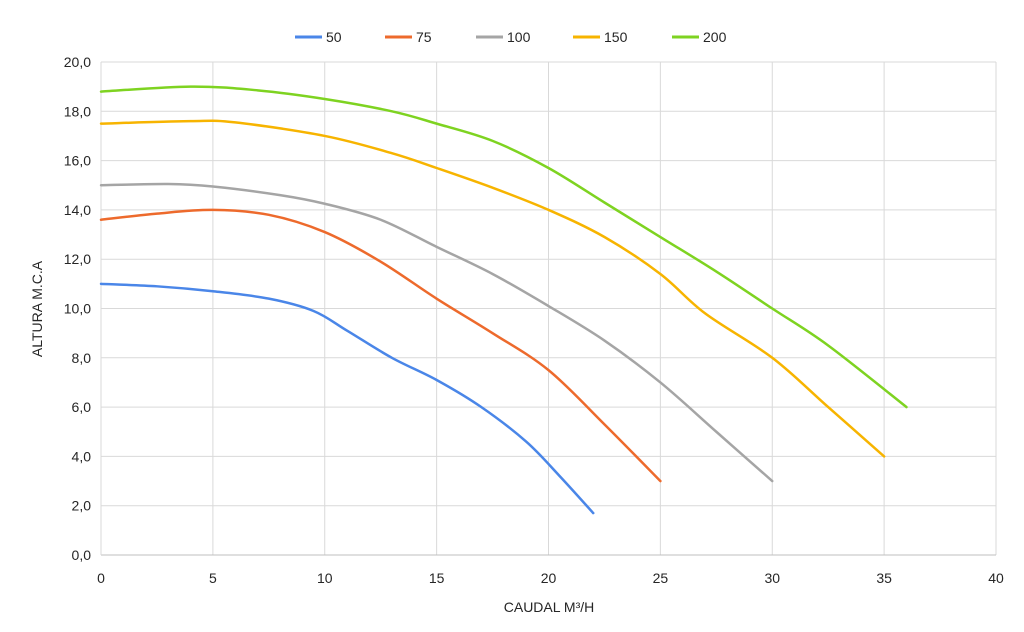  What do you see at coordinates (77, 309) in the screenshot?
I see `y-tick-label: 10,0` at bounding box center [77, 309].